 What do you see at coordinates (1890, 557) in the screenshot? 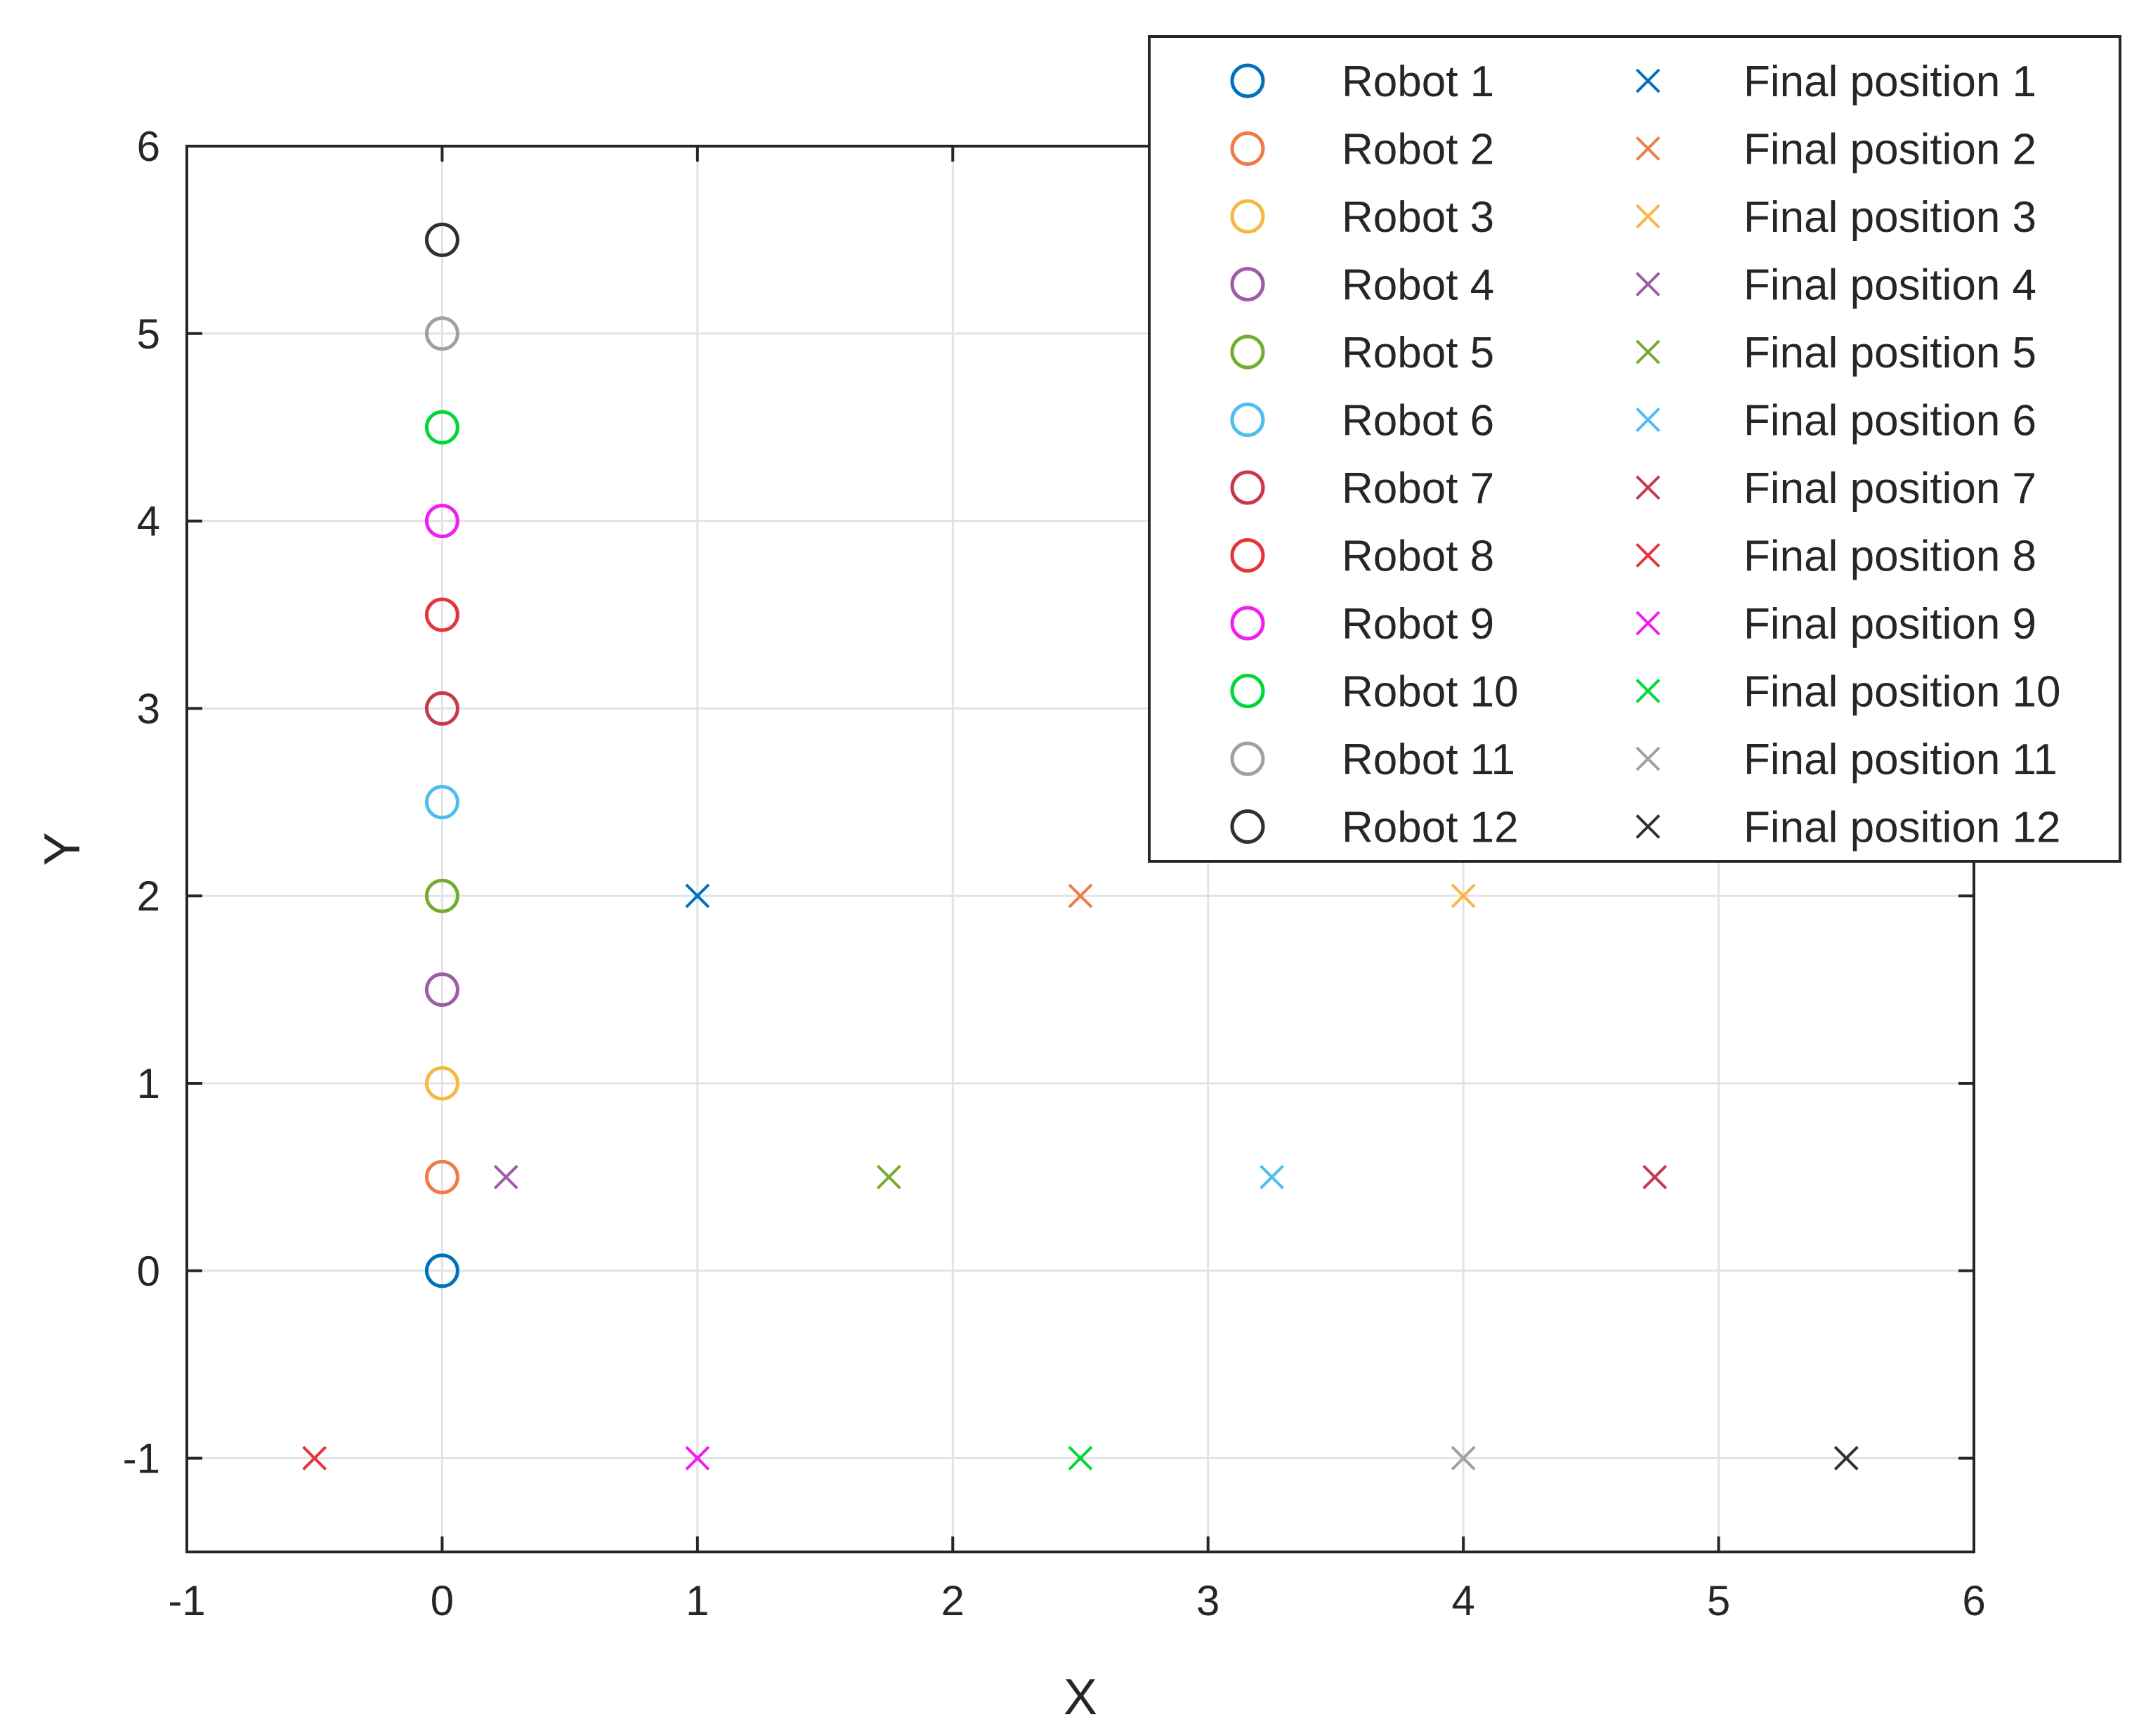
I see `legend-entry-label: Final position 8` at bounding box center [1890, 557].